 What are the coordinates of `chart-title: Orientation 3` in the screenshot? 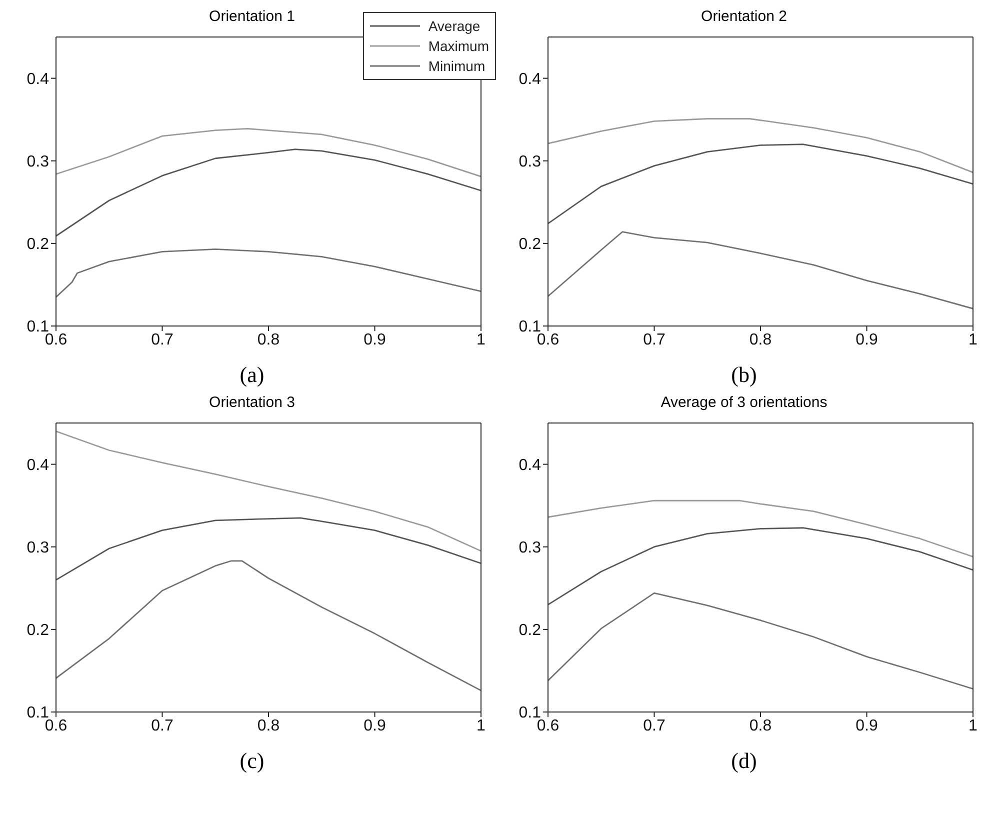 It's located at (252, 403).